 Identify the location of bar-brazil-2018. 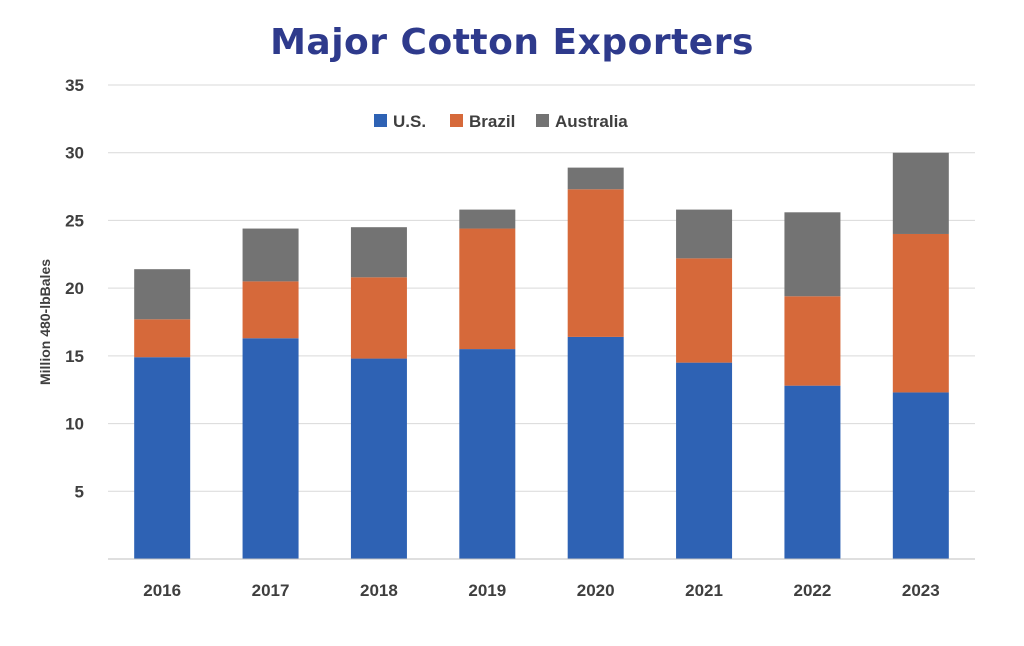
(378, 318).